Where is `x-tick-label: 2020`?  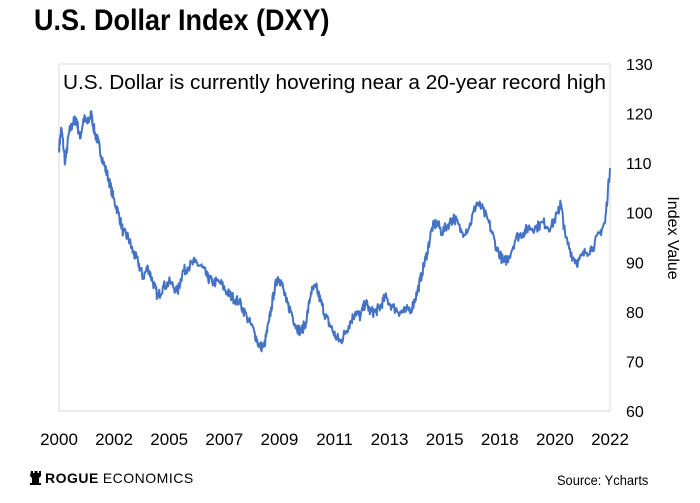 x-tick-label: 2020 is located at coordinates (555, 439).